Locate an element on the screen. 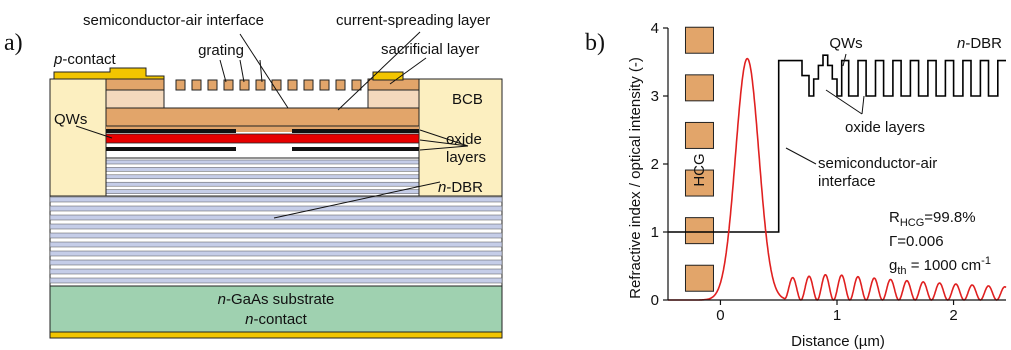 The image size is (1011, 350). grating-layer-left is located at coordinates (135, 84).